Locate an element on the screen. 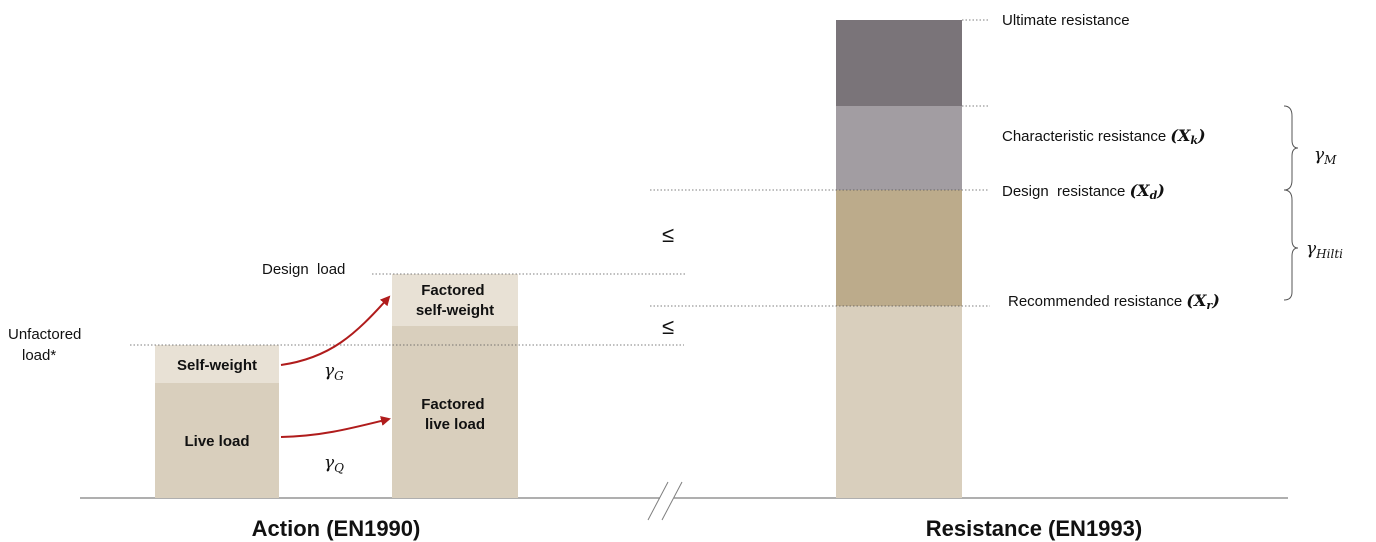 This screenshot has width=1376, height=542. factored-live-load-line2: live load is located at coordinates (455, 424).